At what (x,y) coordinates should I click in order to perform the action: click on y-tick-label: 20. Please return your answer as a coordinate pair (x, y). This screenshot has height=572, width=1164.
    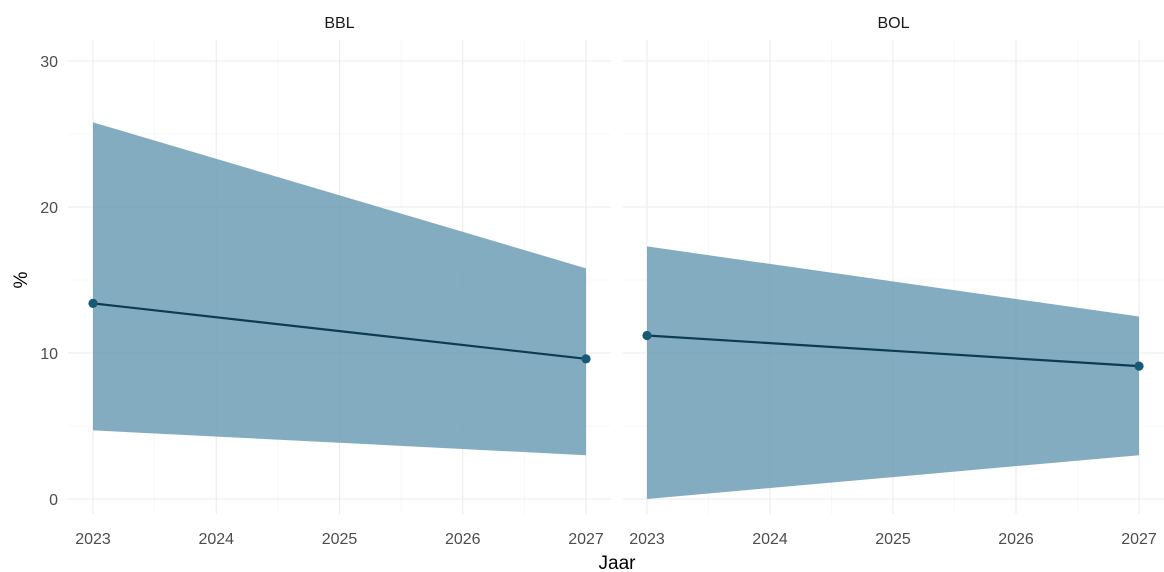
    Looking at the image, I should click on (49, 208).